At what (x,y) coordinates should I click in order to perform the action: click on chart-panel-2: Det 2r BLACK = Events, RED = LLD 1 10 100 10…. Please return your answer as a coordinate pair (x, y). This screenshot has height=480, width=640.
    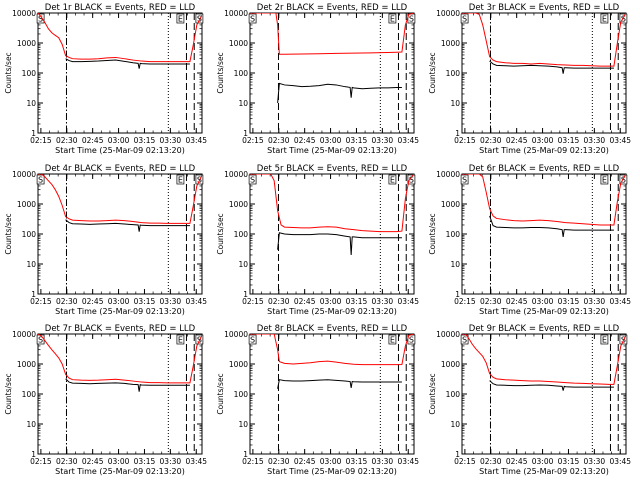
    Looking at the image, I should click on (317, 79).